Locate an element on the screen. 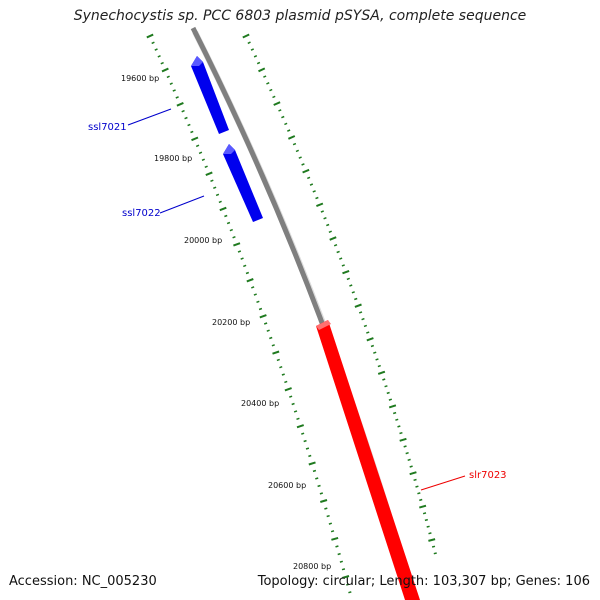 The width and height of the screenshot is (600, 600). gene-slr7023 is located at coordinates (368, 460).